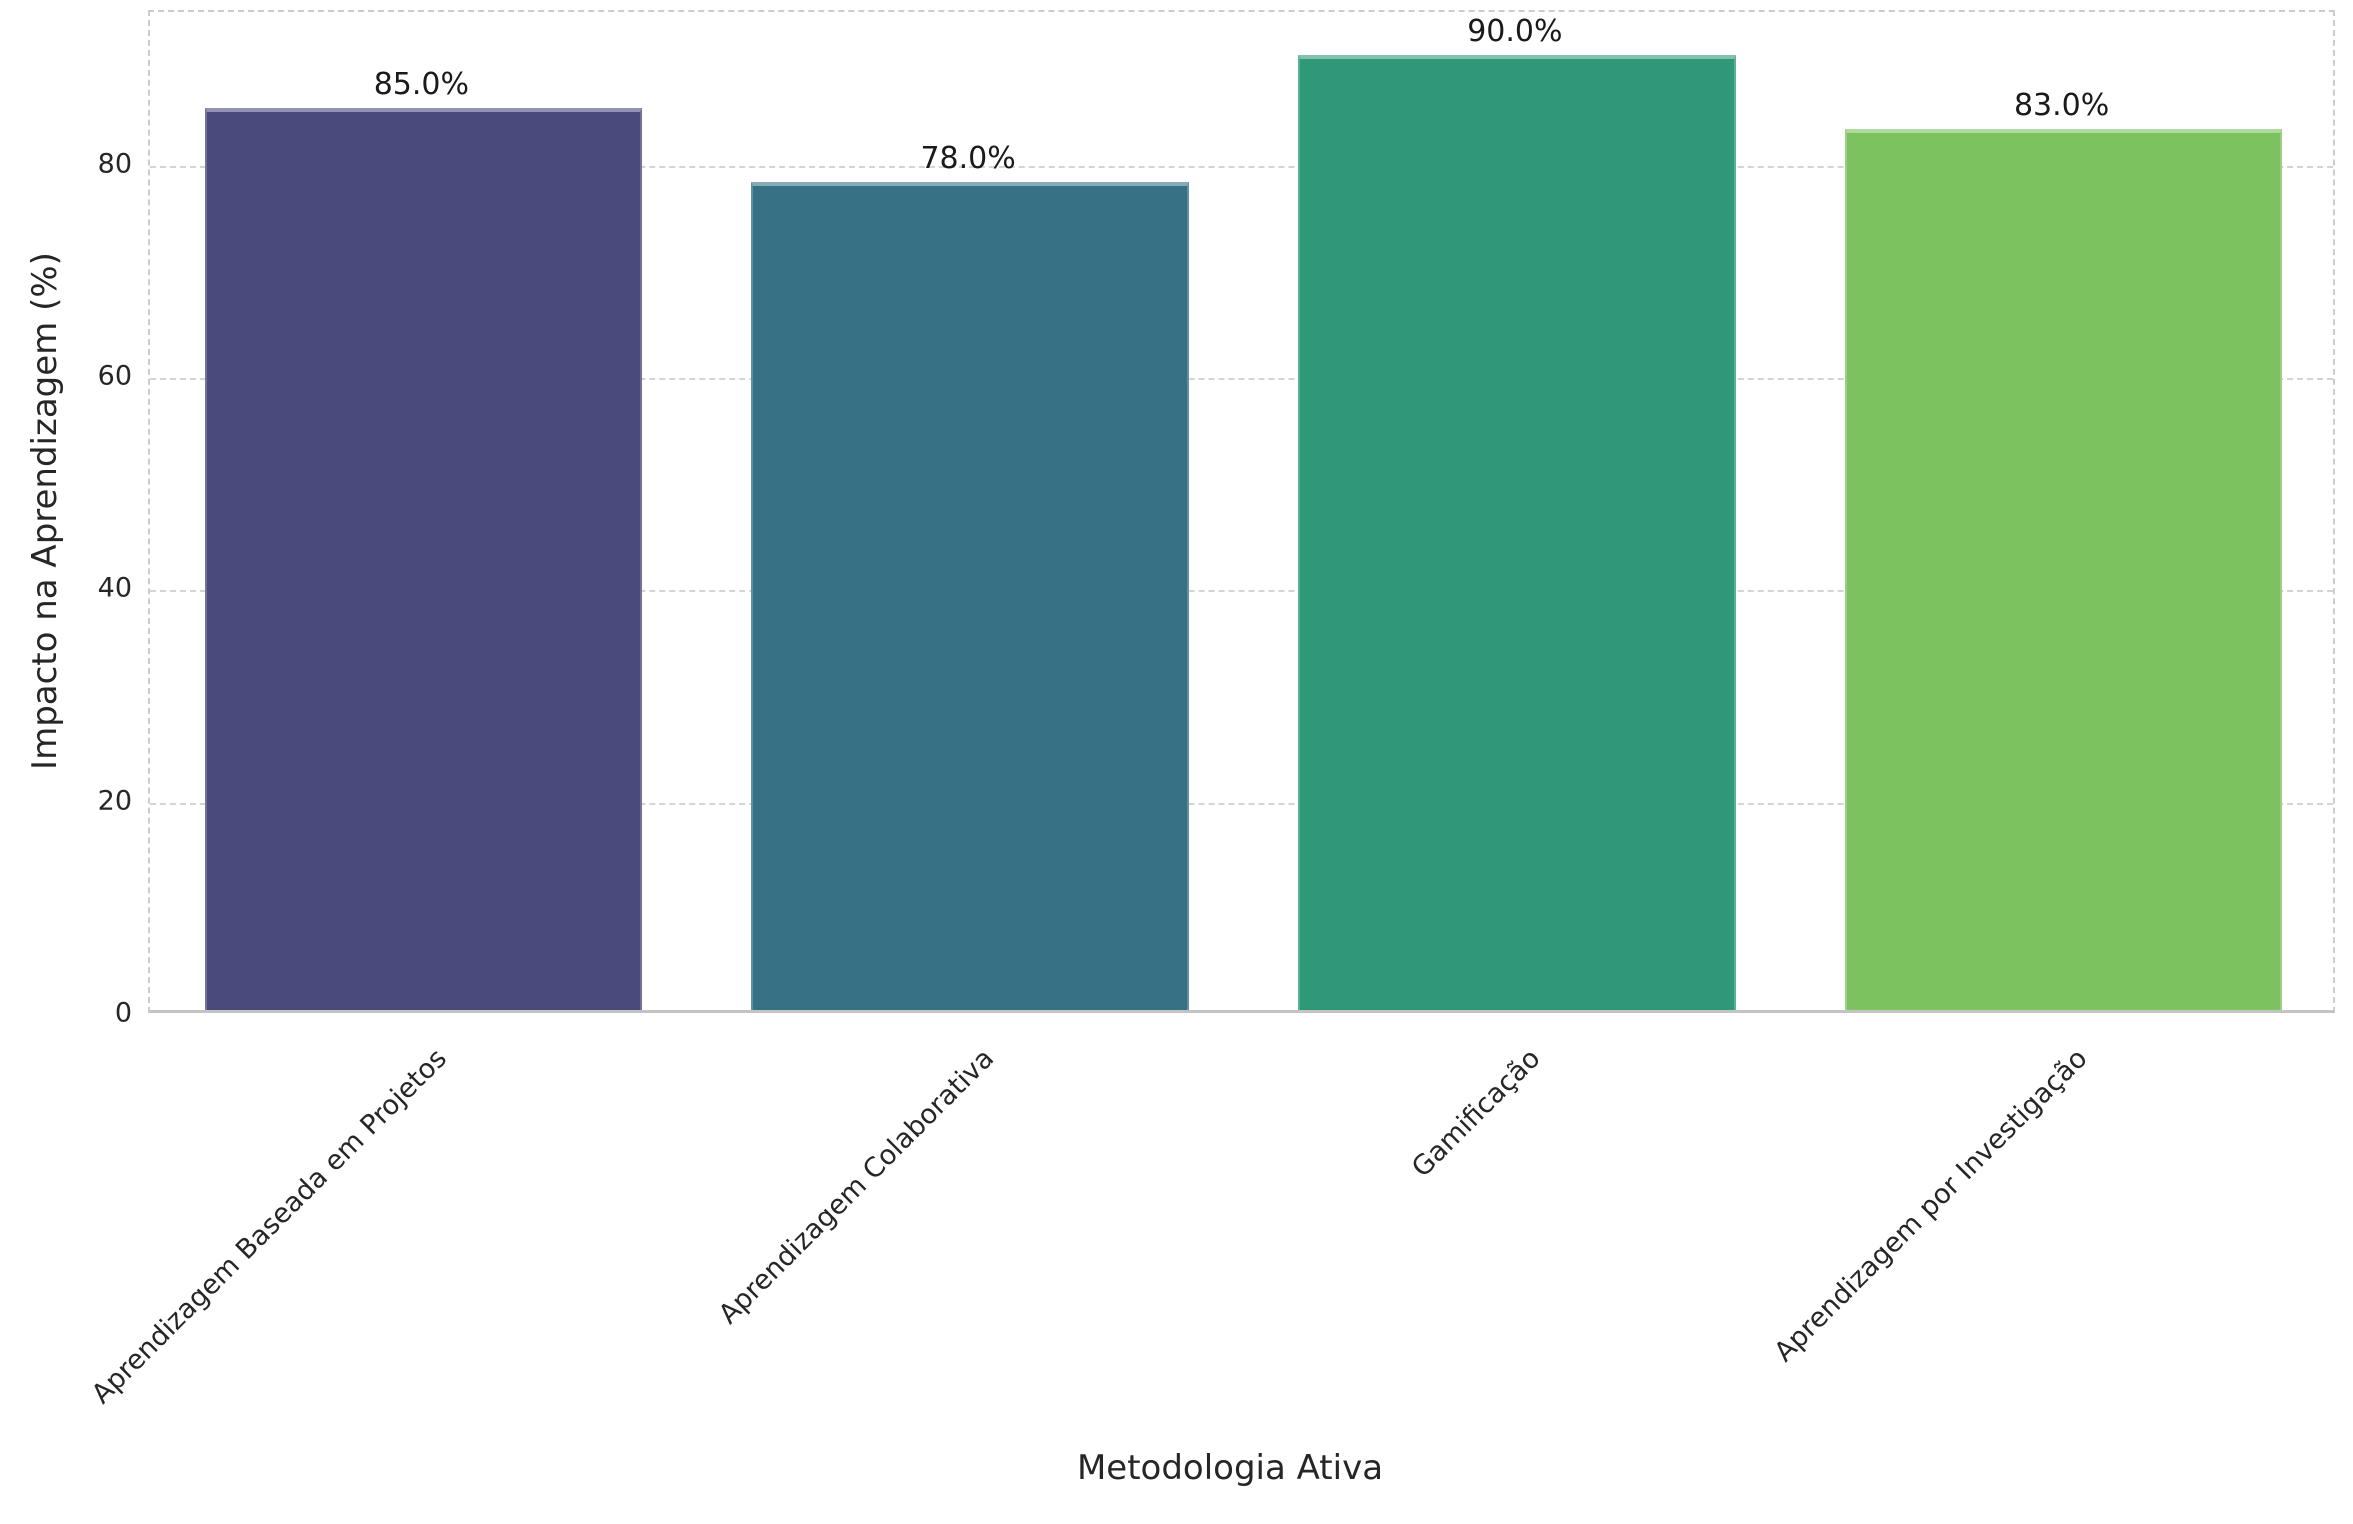 This screenshot has width=2353, height=1524. I want to click on x-tick-label: Aprendizagem Baseada em Projetos, so click(270, 1226).